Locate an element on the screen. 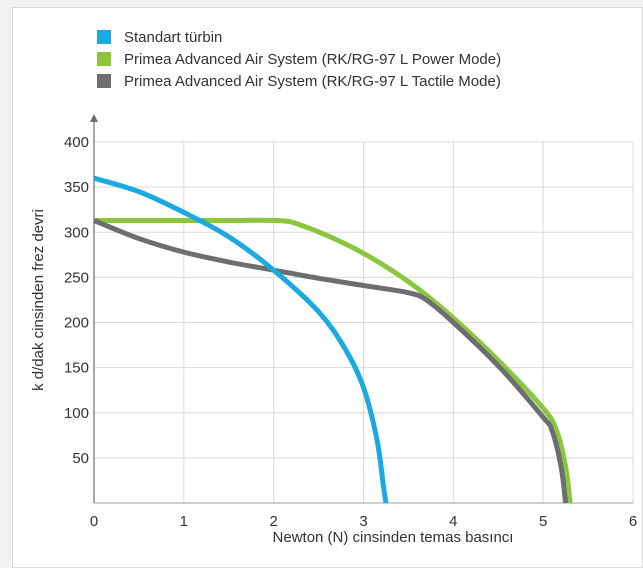 This screenshot has height=568, width=643. x-tick-label: 1 is located at coordinates (184, 521).